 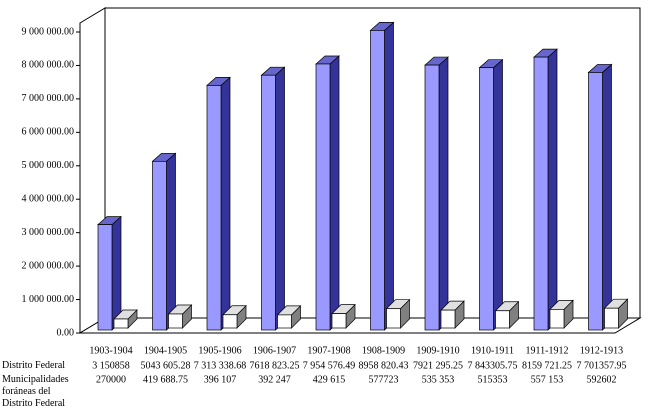 What do you see at coordinates (384, 365) in the screenshot?
I see `value-label: 8958 820.43` at bounding box center [384, 365].